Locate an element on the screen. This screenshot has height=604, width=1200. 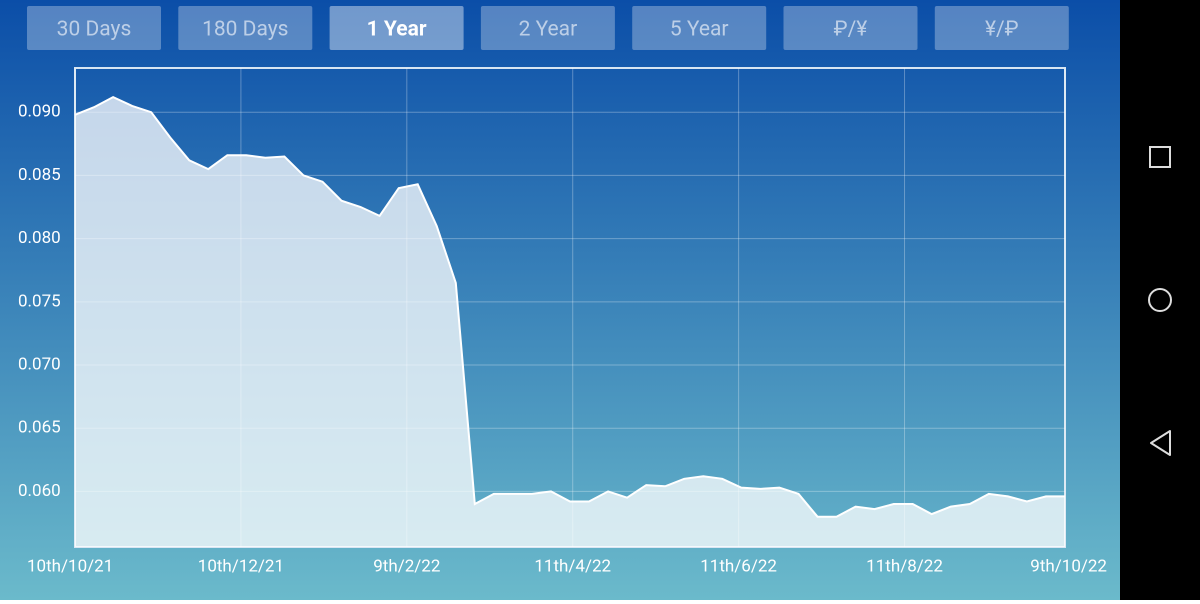
tab-label: 5 Year is located at coordinates (699, 30).